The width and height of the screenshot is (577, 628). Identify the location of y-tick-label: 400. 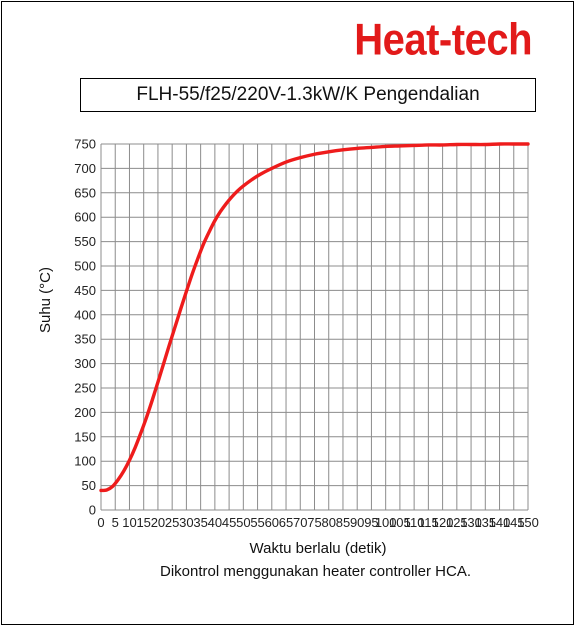
(85, 314).